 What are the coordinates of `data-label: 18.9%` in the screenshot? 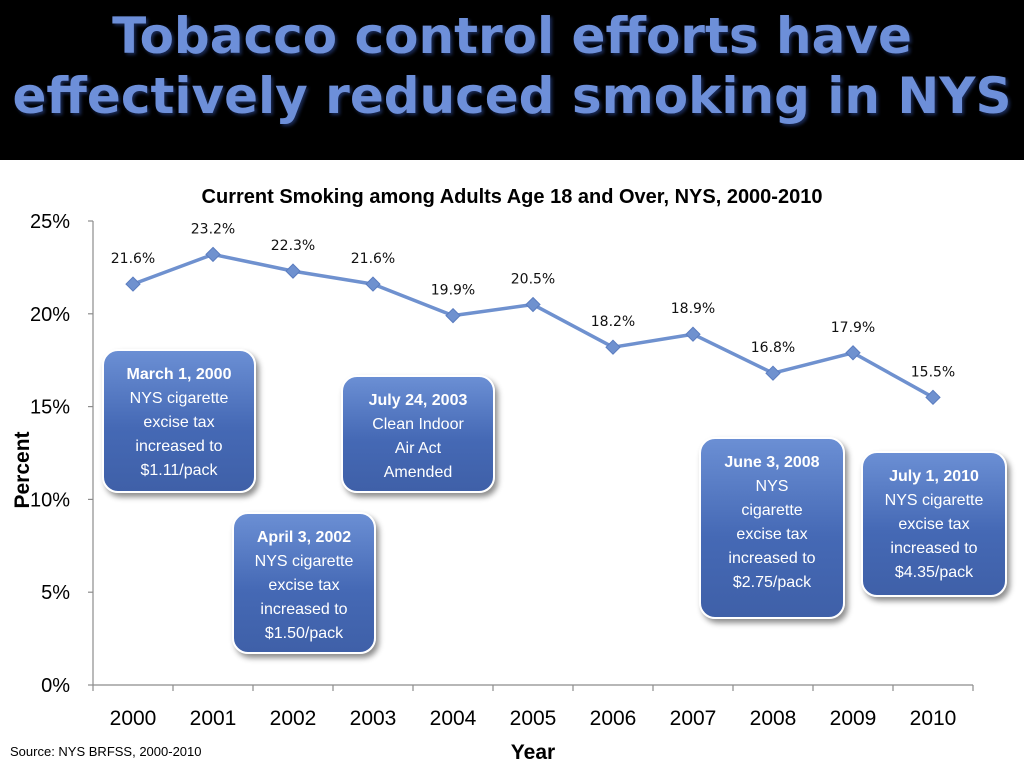 It's located at (693, 309).